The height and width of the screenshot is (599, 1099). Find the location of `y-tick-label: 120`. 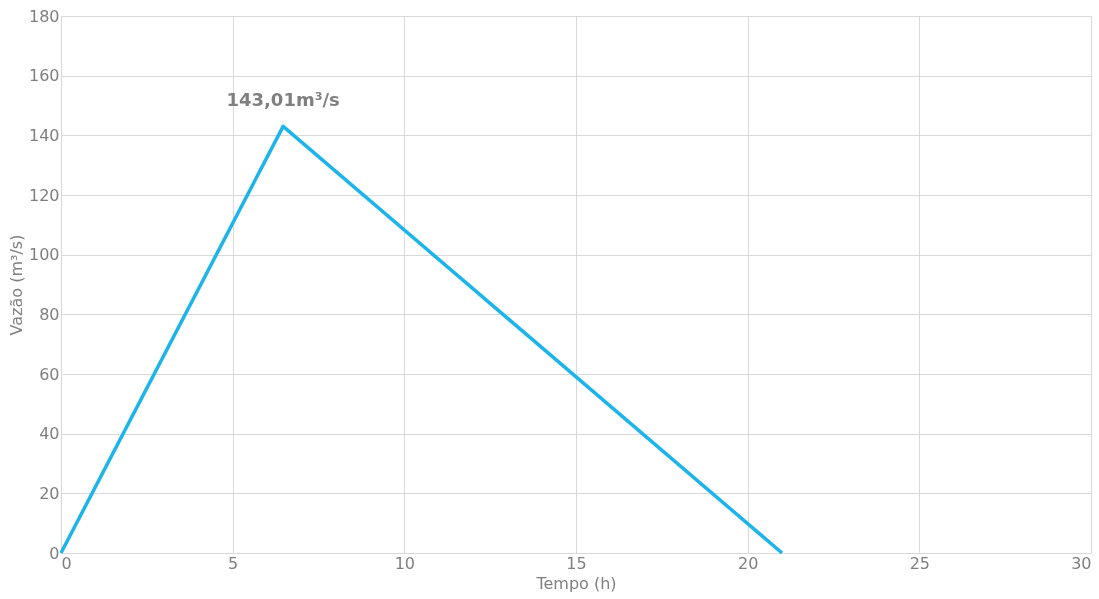

y-tick-label: 120 is located at coordinates (44, 195).